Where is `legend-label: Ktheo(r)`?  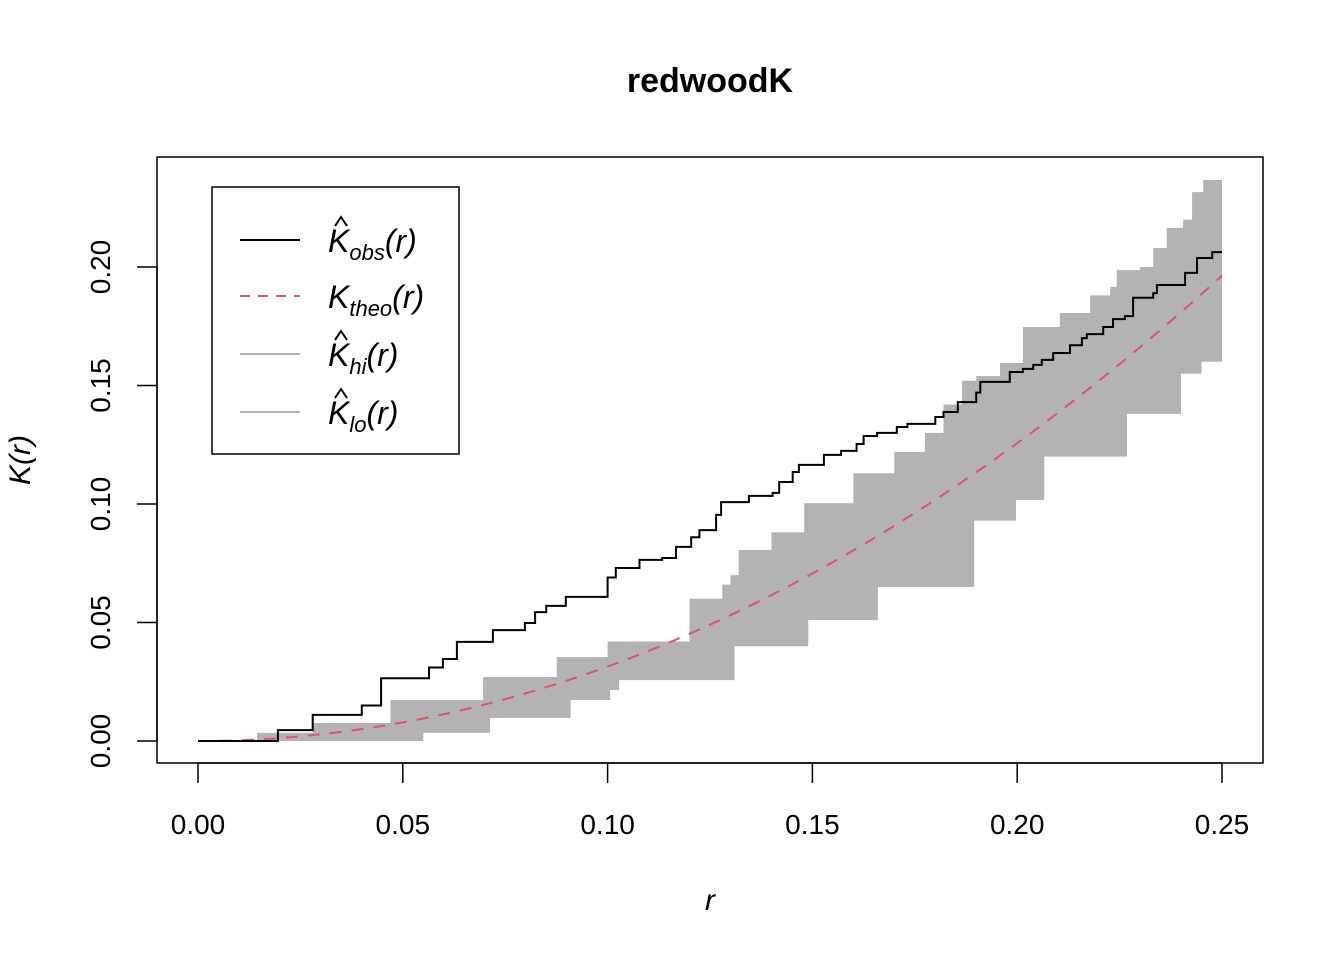
legend-label: Ktheo(r) is located at coordinates (376, 300).